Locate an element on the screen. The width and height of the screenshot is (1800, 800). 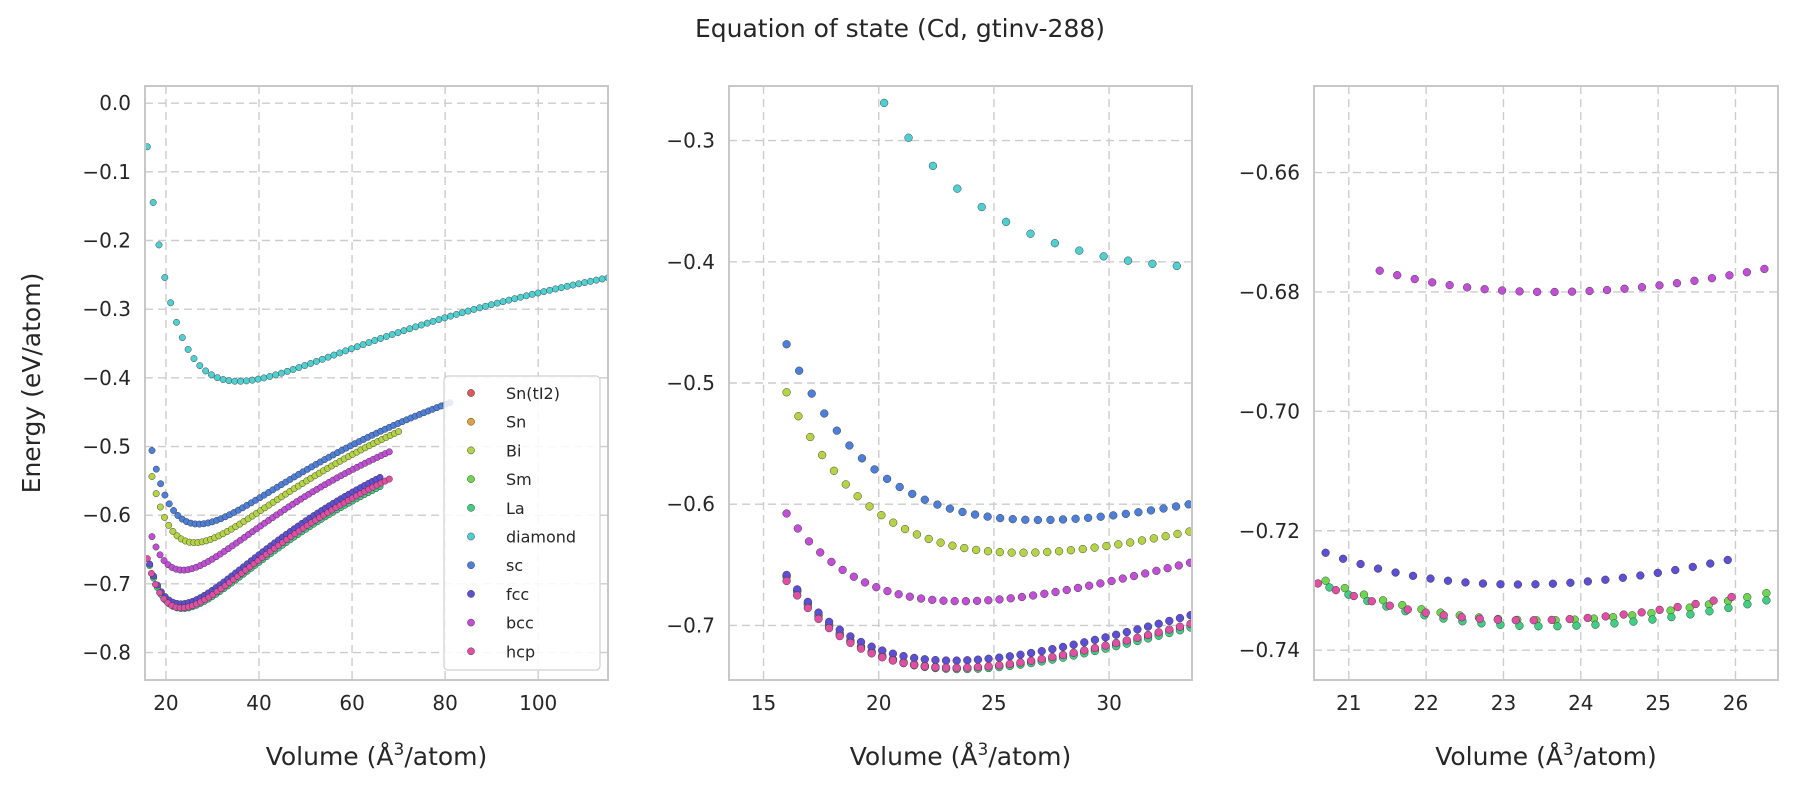
point-Sm is located at coordinates (1201, 623).